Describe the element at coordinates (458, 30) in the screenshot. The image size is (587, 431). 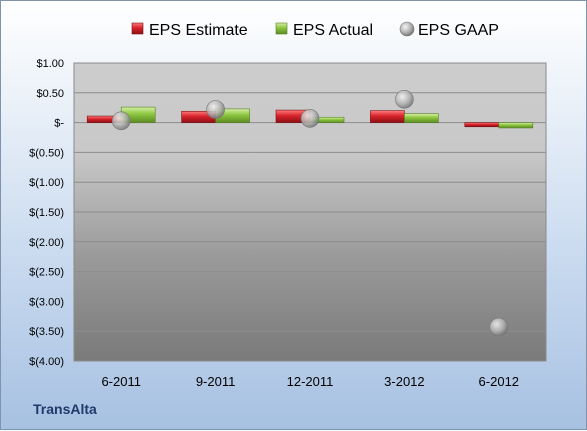
I see `legend-label: EPS GAAP` at that location.